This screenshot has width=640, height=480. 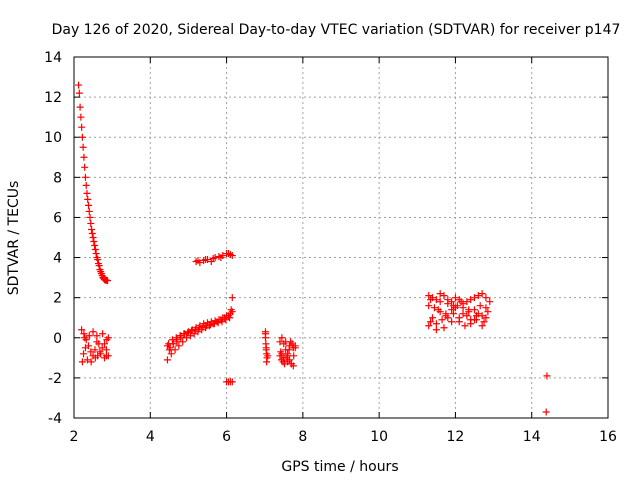 What do you see at coordinates (57, 218) in the screenshot?
I see `y-tick-label: 6` at bounding box center [57, 218].